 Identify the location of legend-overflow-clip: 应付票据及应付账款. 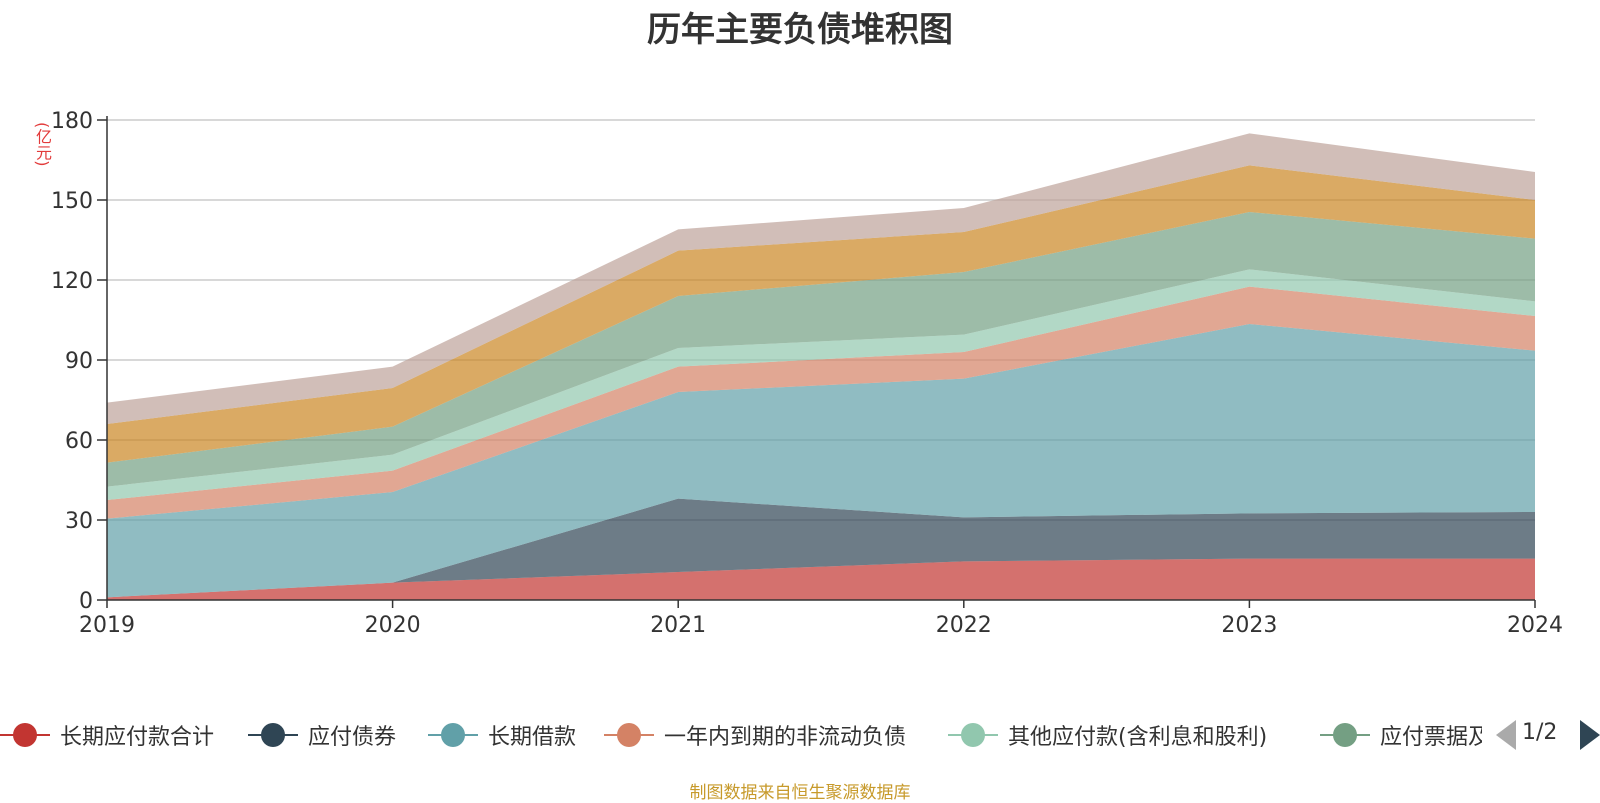
(1401, 735).